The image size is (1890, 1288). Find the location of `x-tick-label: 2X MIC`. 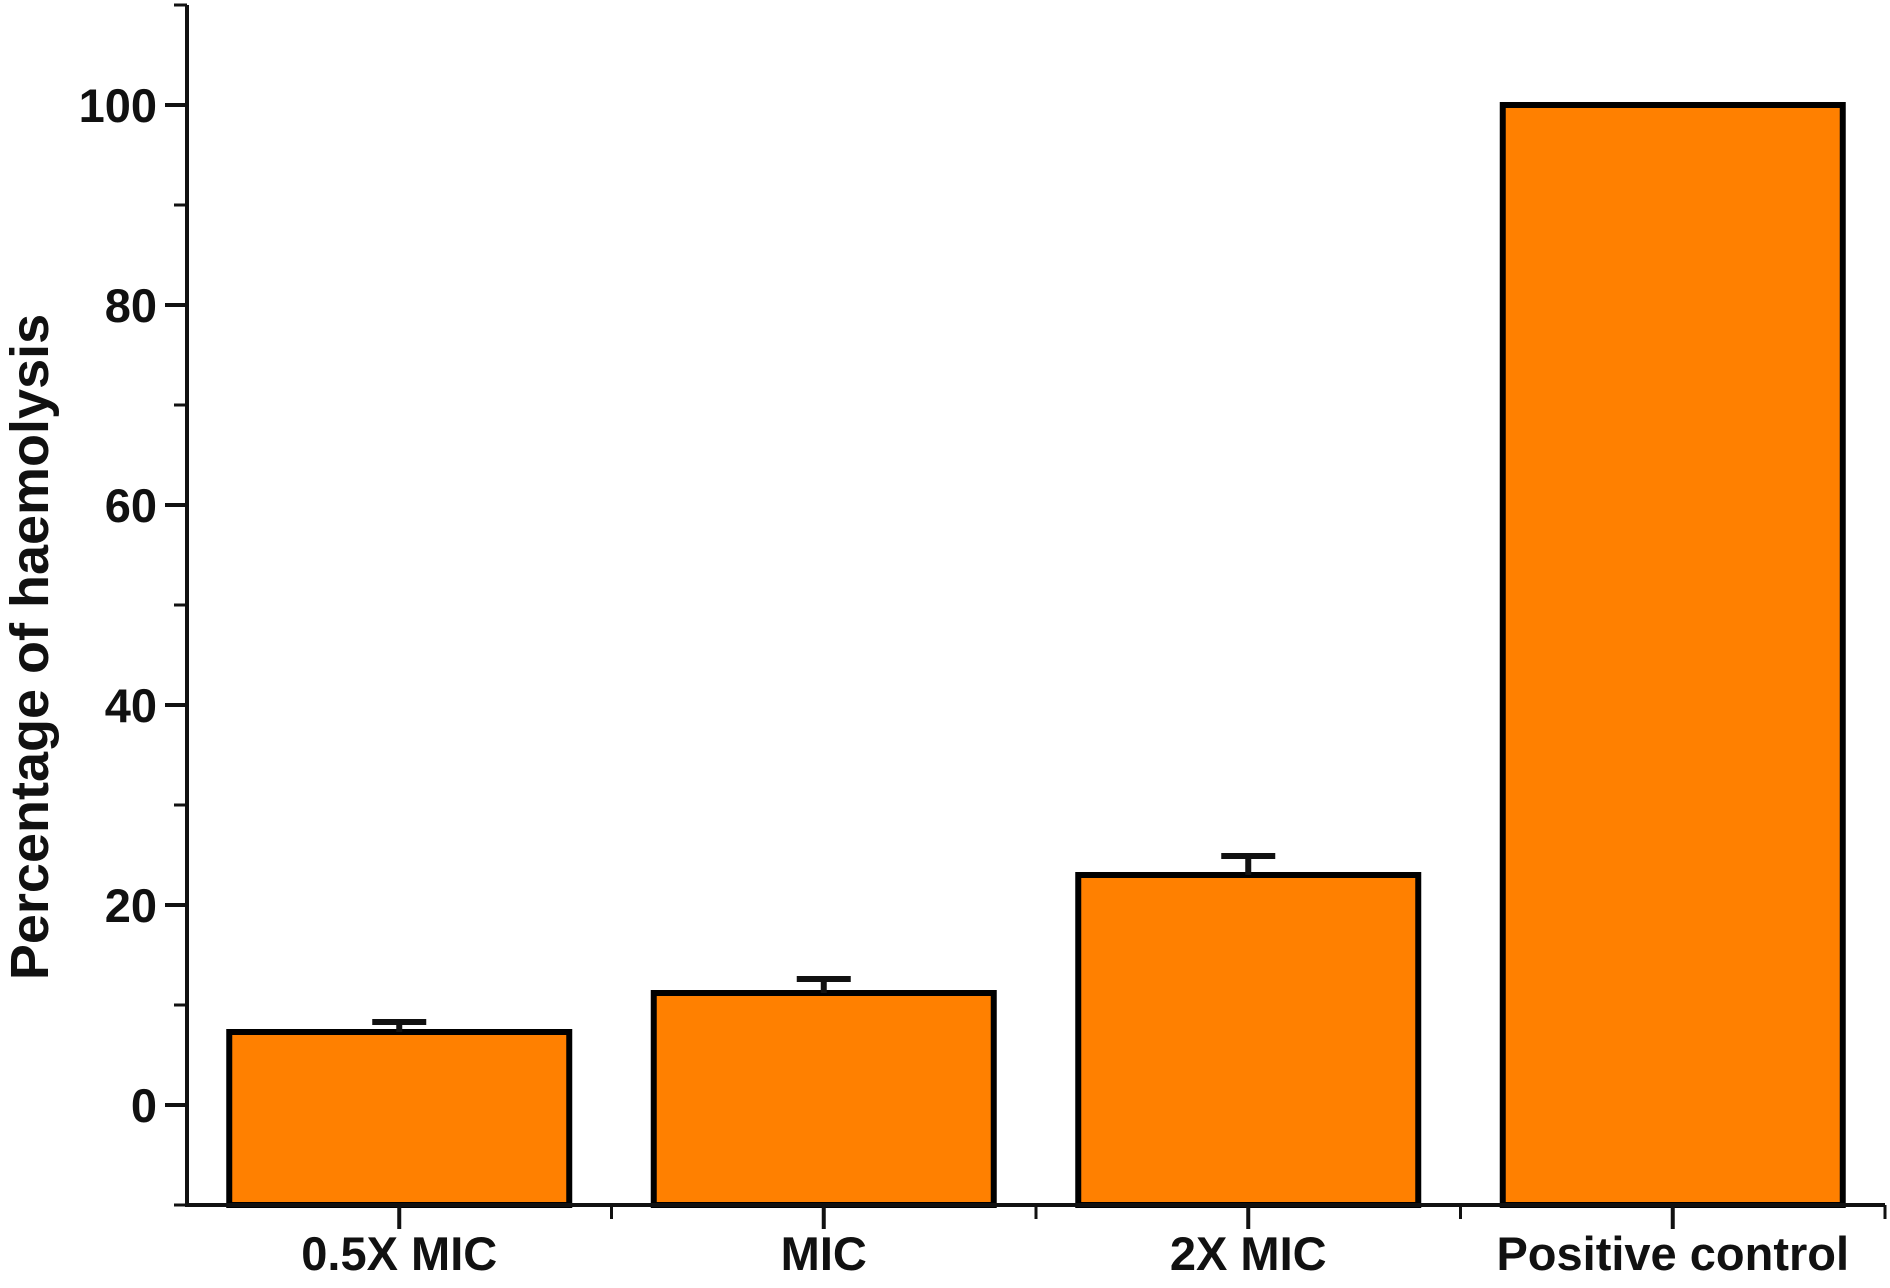

x-tick-label: 2X MIC is located at coordinates (1248, 1253).